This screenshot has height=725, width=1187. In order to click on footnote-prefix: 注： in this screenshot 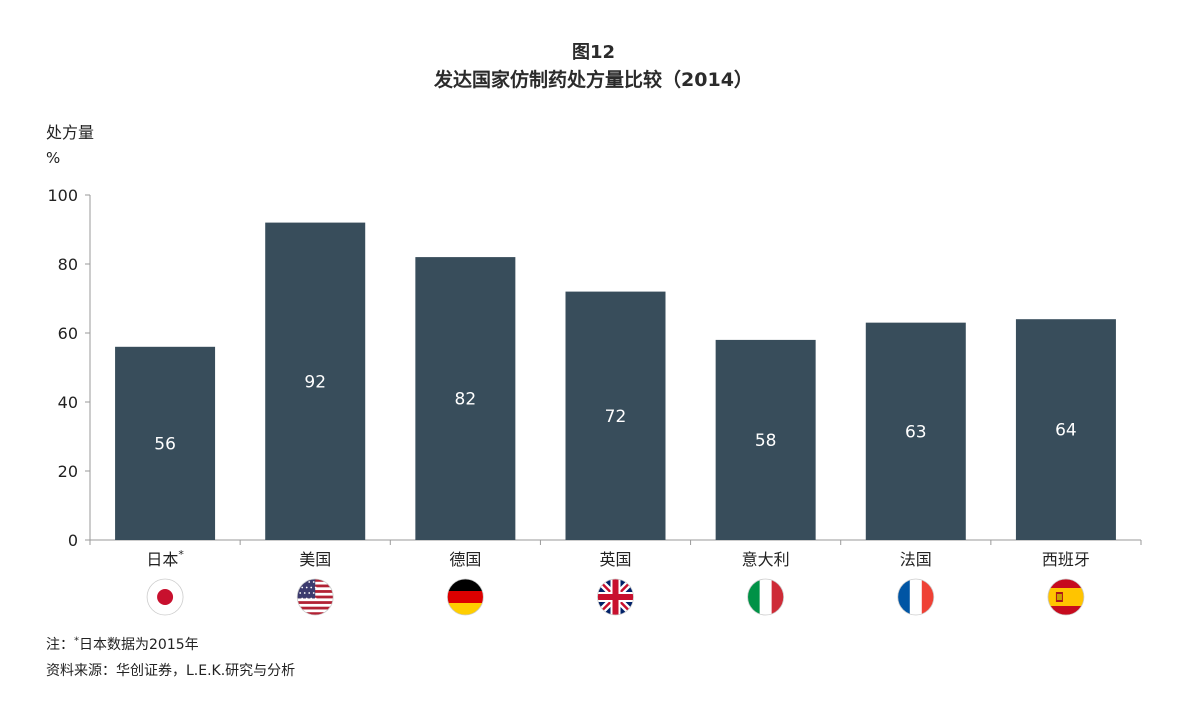, I will do `click(60, 645)`.